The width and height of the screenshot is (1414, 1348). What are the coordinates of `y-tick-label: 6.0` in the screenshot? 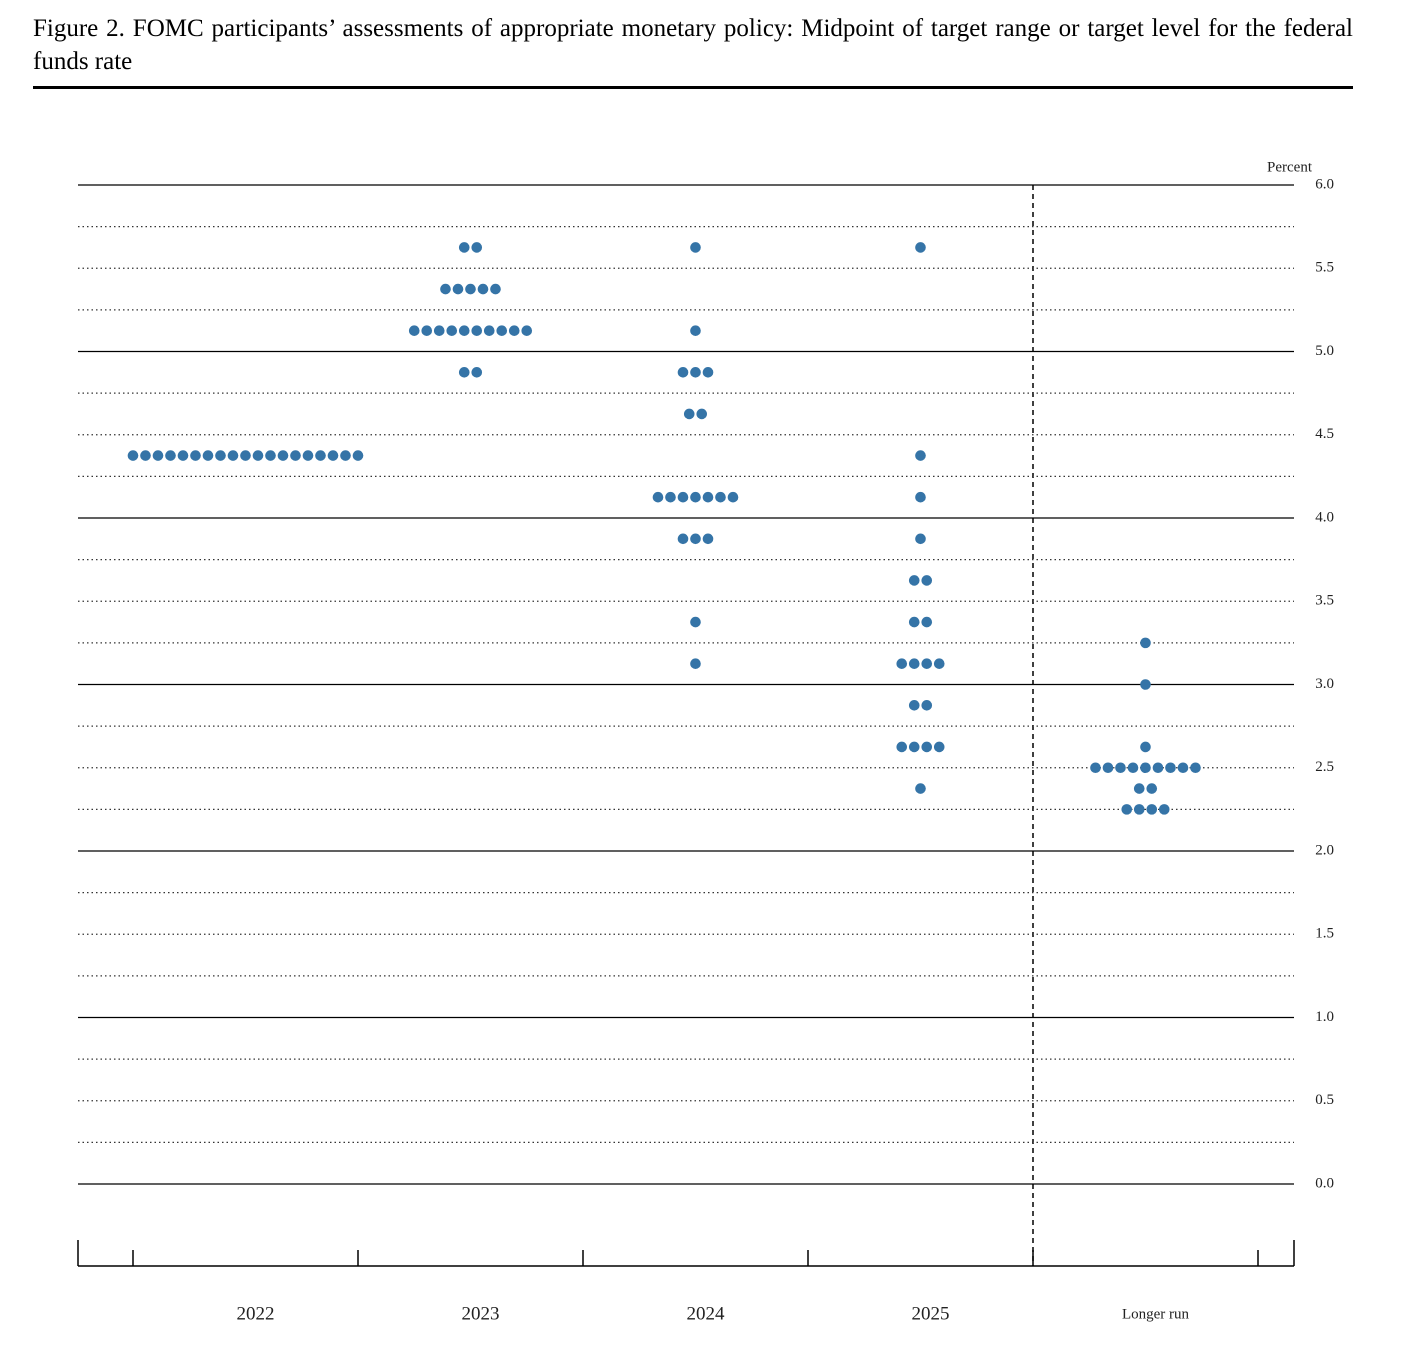 It's located at (1324, 184).